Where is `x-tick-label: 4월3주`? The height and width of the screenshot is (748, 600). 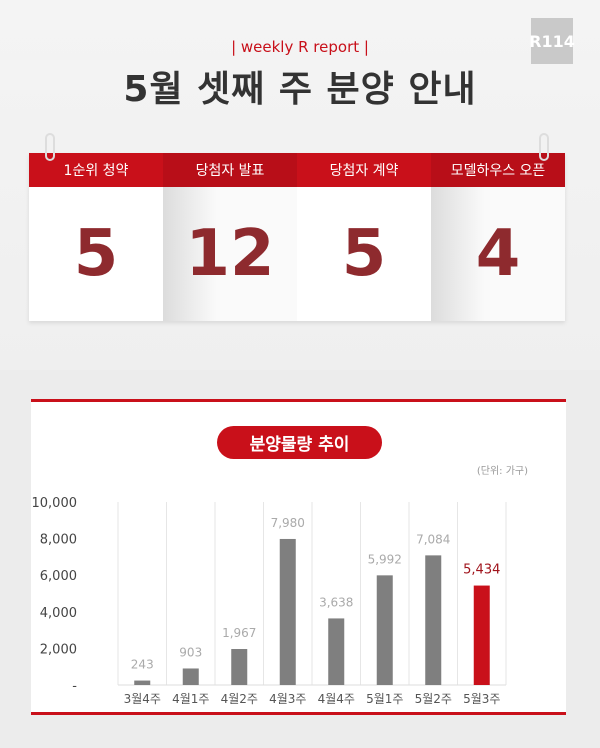
x-tick-label: 4월3주 is located at coordinates (287, 699).